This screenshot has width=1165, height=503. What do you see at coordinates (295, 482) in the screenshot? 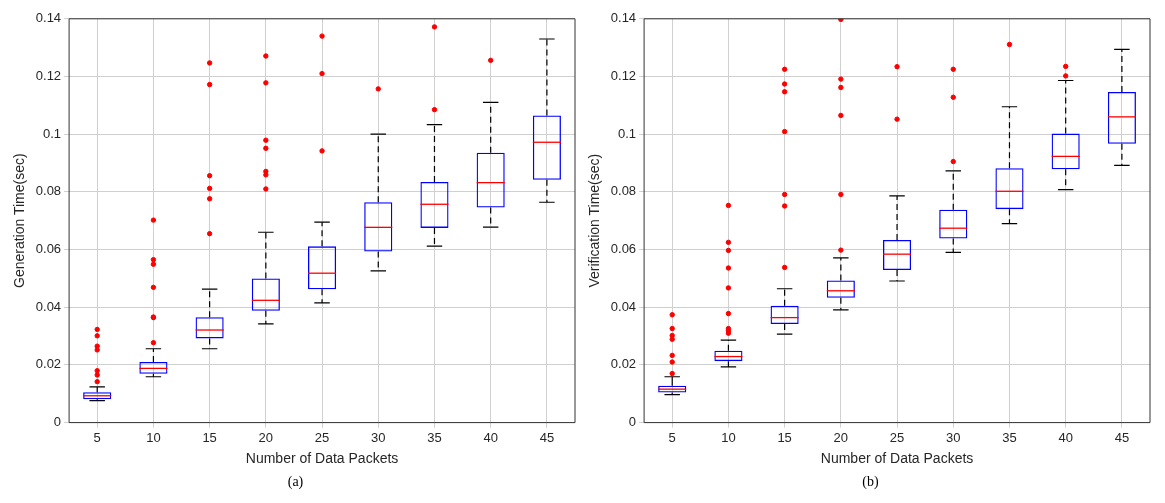
I see `text: (a)` at bounding box center [295, 482].